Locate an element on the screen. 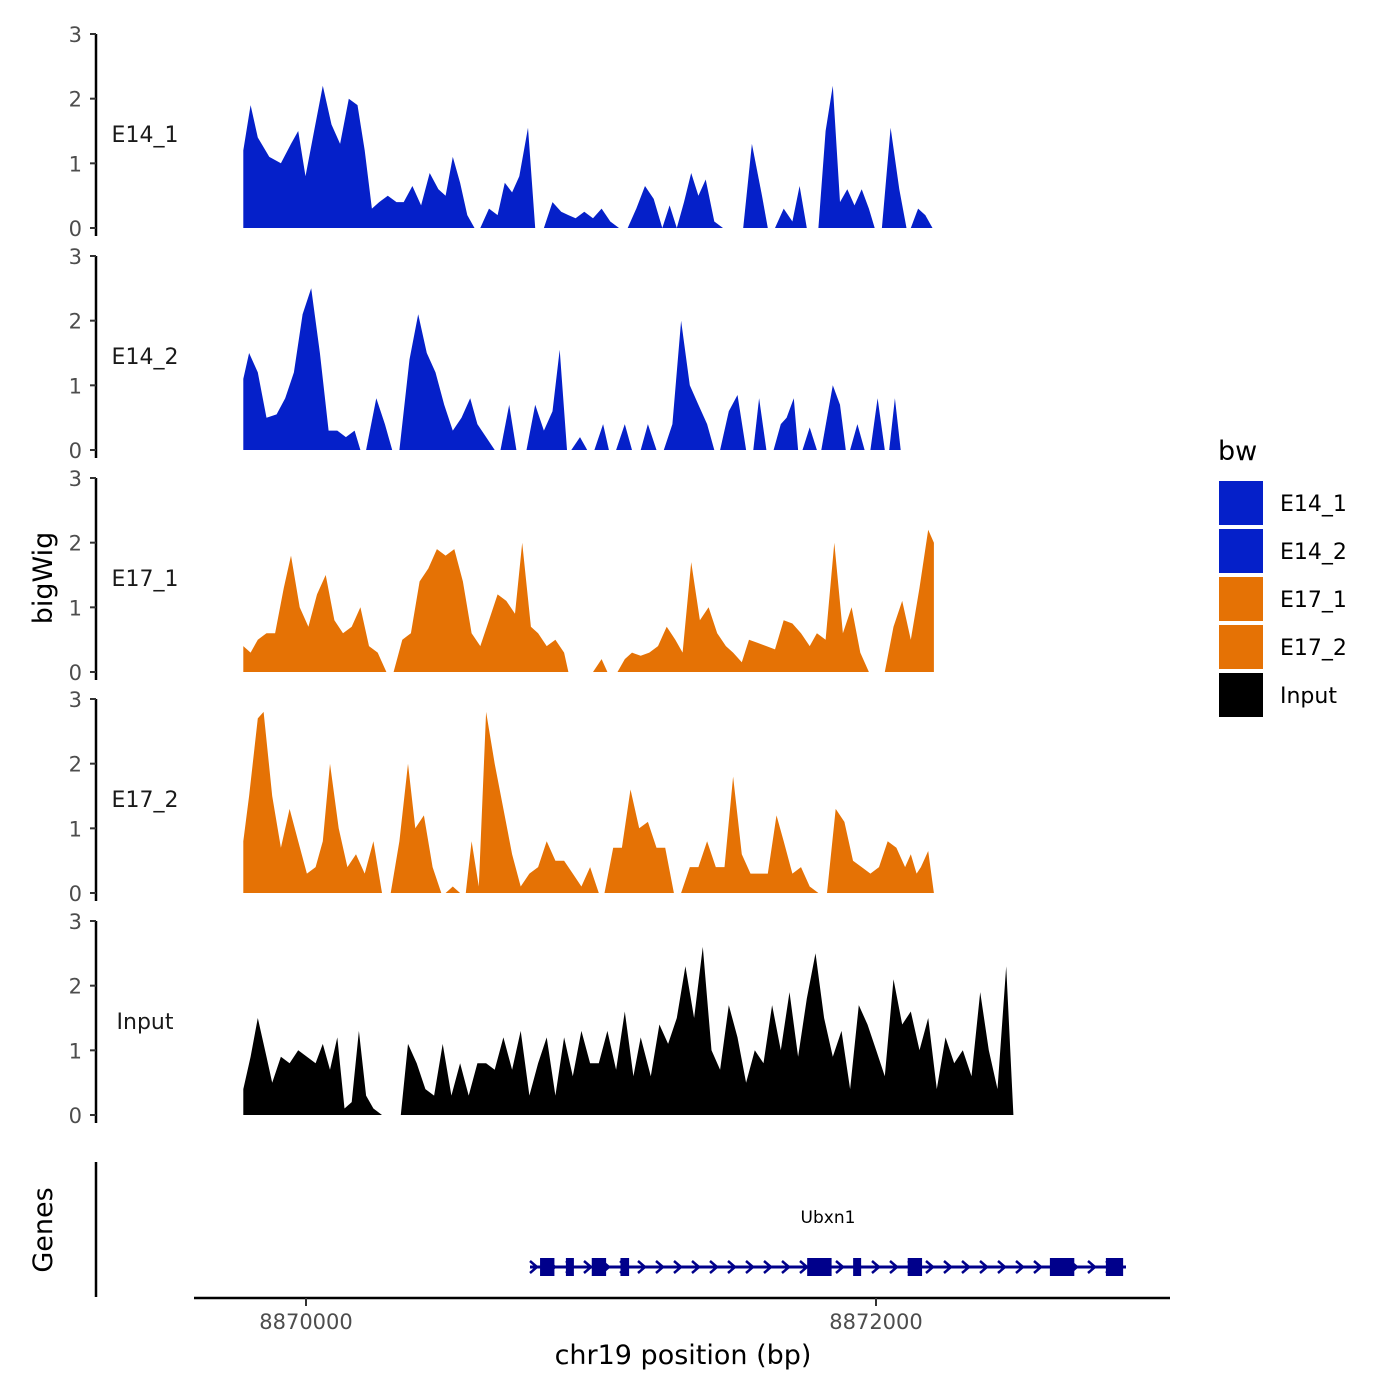  legend-label: E14_1 is located at coordinates (1313, 504).